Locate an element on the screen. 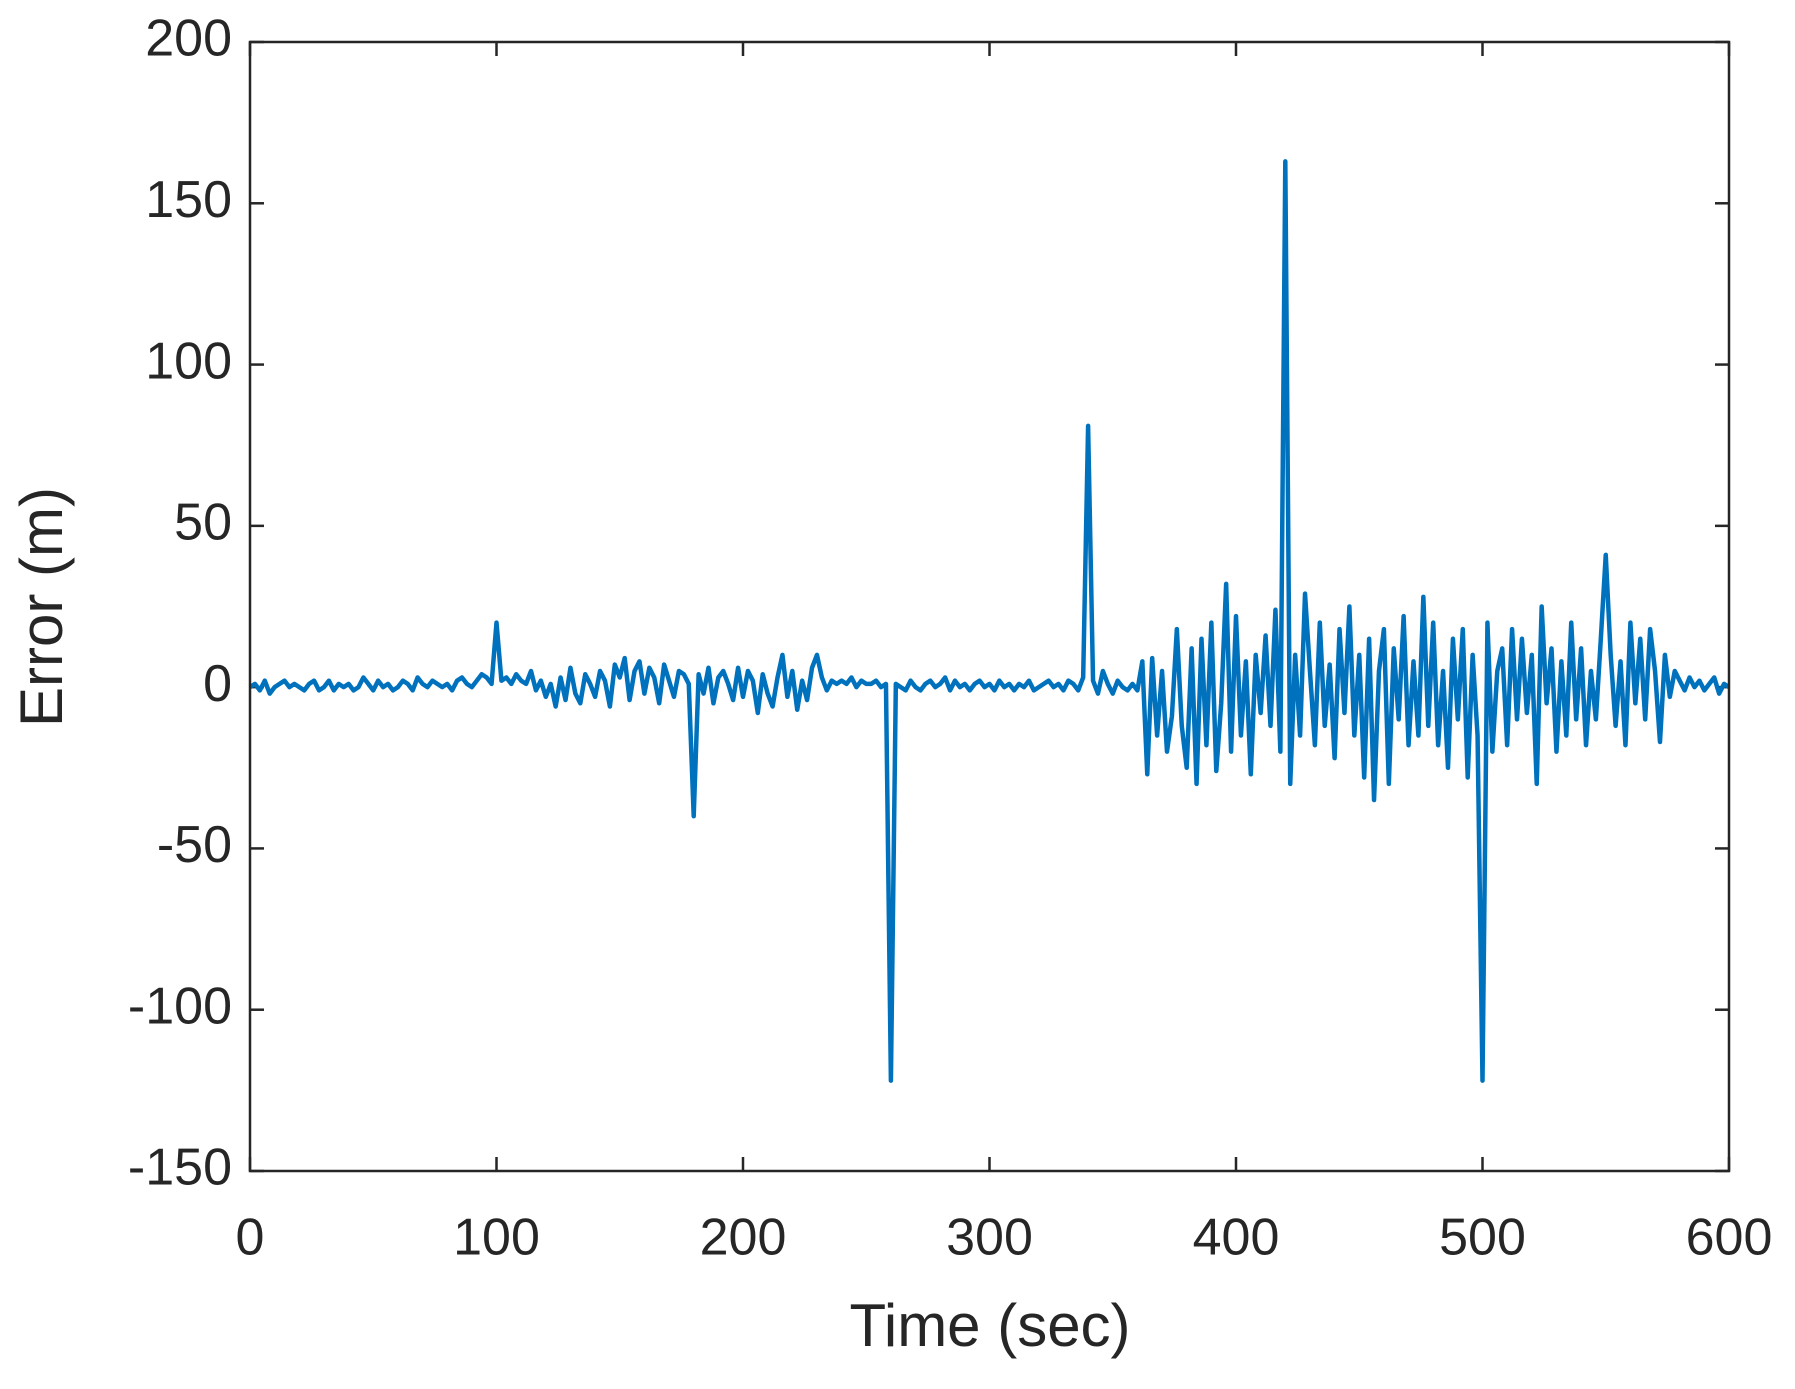 This screenshot has height=1389, width=1795. x-tick-label: 500 is located at coordinates (1482, 1238).